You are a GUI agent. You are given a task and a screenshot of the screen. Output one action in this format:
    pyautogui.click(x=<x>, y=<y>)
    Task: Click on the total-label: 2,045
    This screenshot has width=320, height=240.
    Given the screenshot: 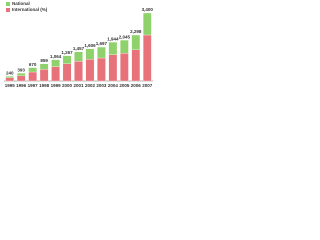 What is the action you would take?
    pyautogui.click(x=125, y=36)
    